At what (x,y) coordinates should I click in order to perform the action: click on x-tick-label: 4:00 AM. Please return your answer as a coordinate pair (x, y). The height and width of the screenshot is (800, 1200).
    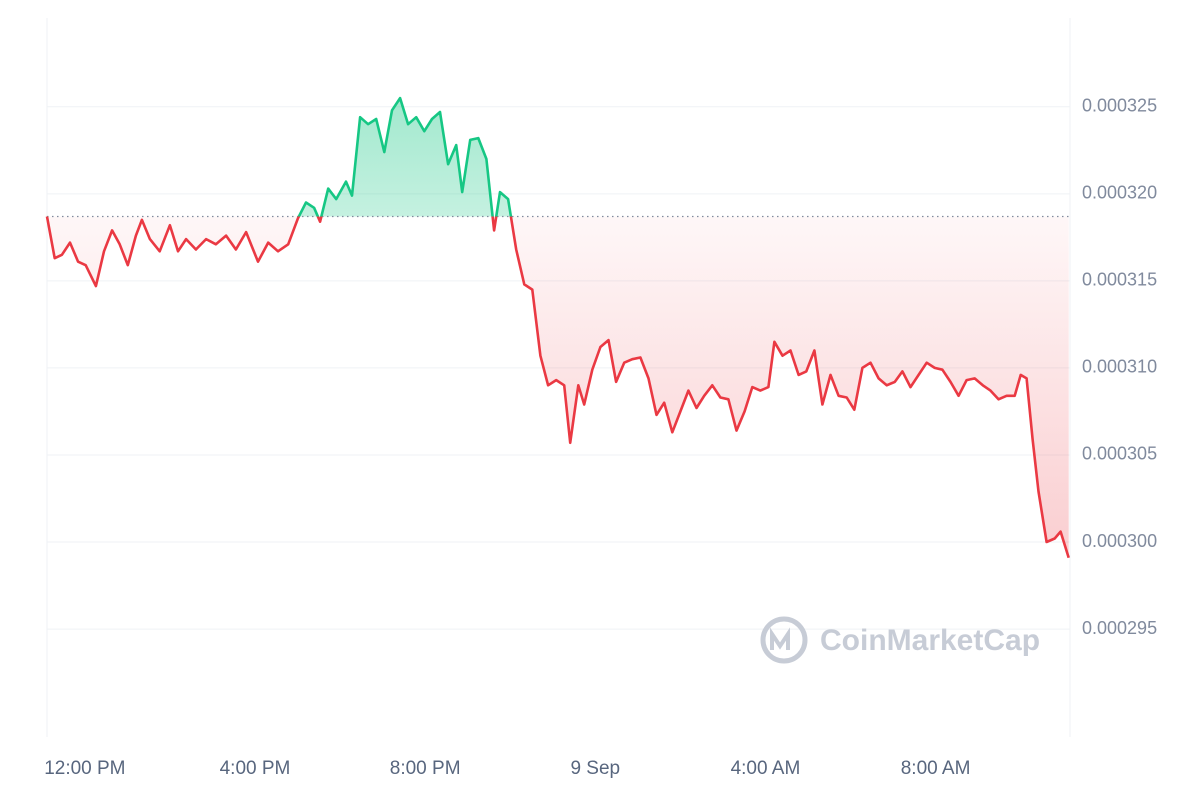
    Looking at the image, I should click on (766, 768).